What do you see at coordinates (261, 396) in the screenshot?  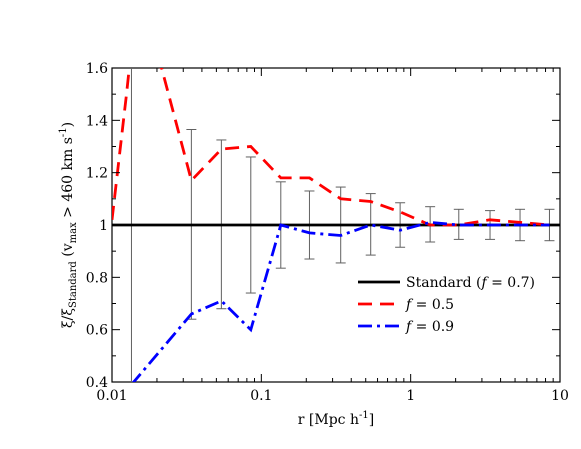 I see `x-tick-label: 0.1` at bounding box center [261, 396].